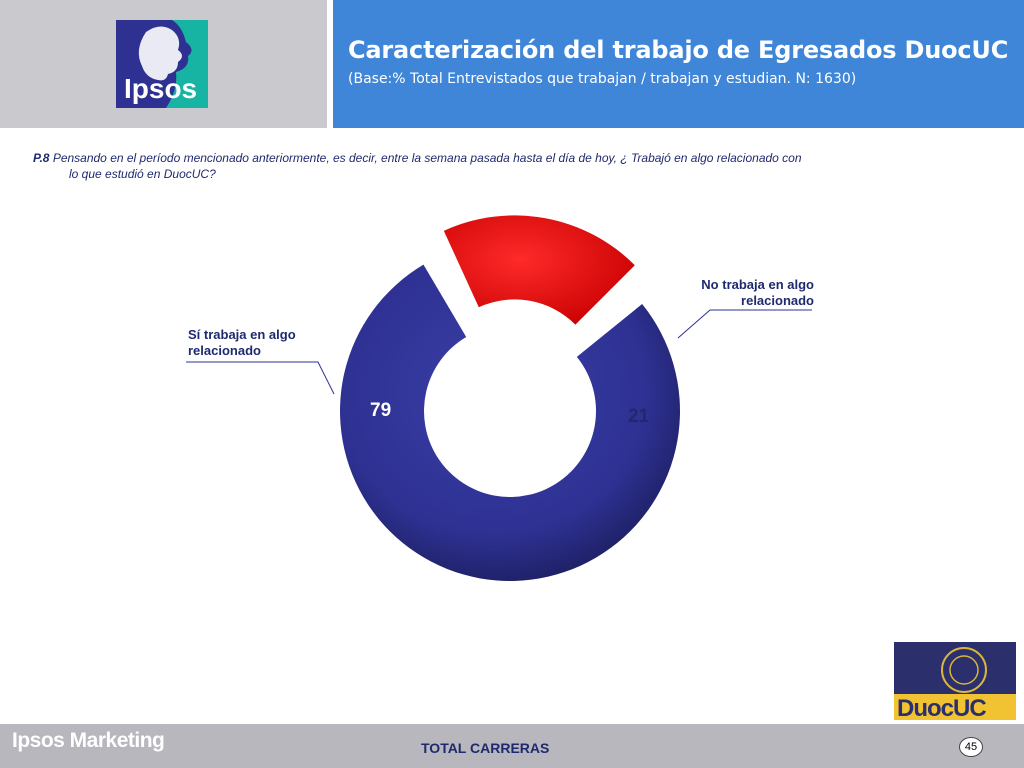  What do you see at coordinates (242, 342) in the screenshot?
I see `slice-label-si: Sí trabaja en algo relacionado` at bounding box center [242, 342].